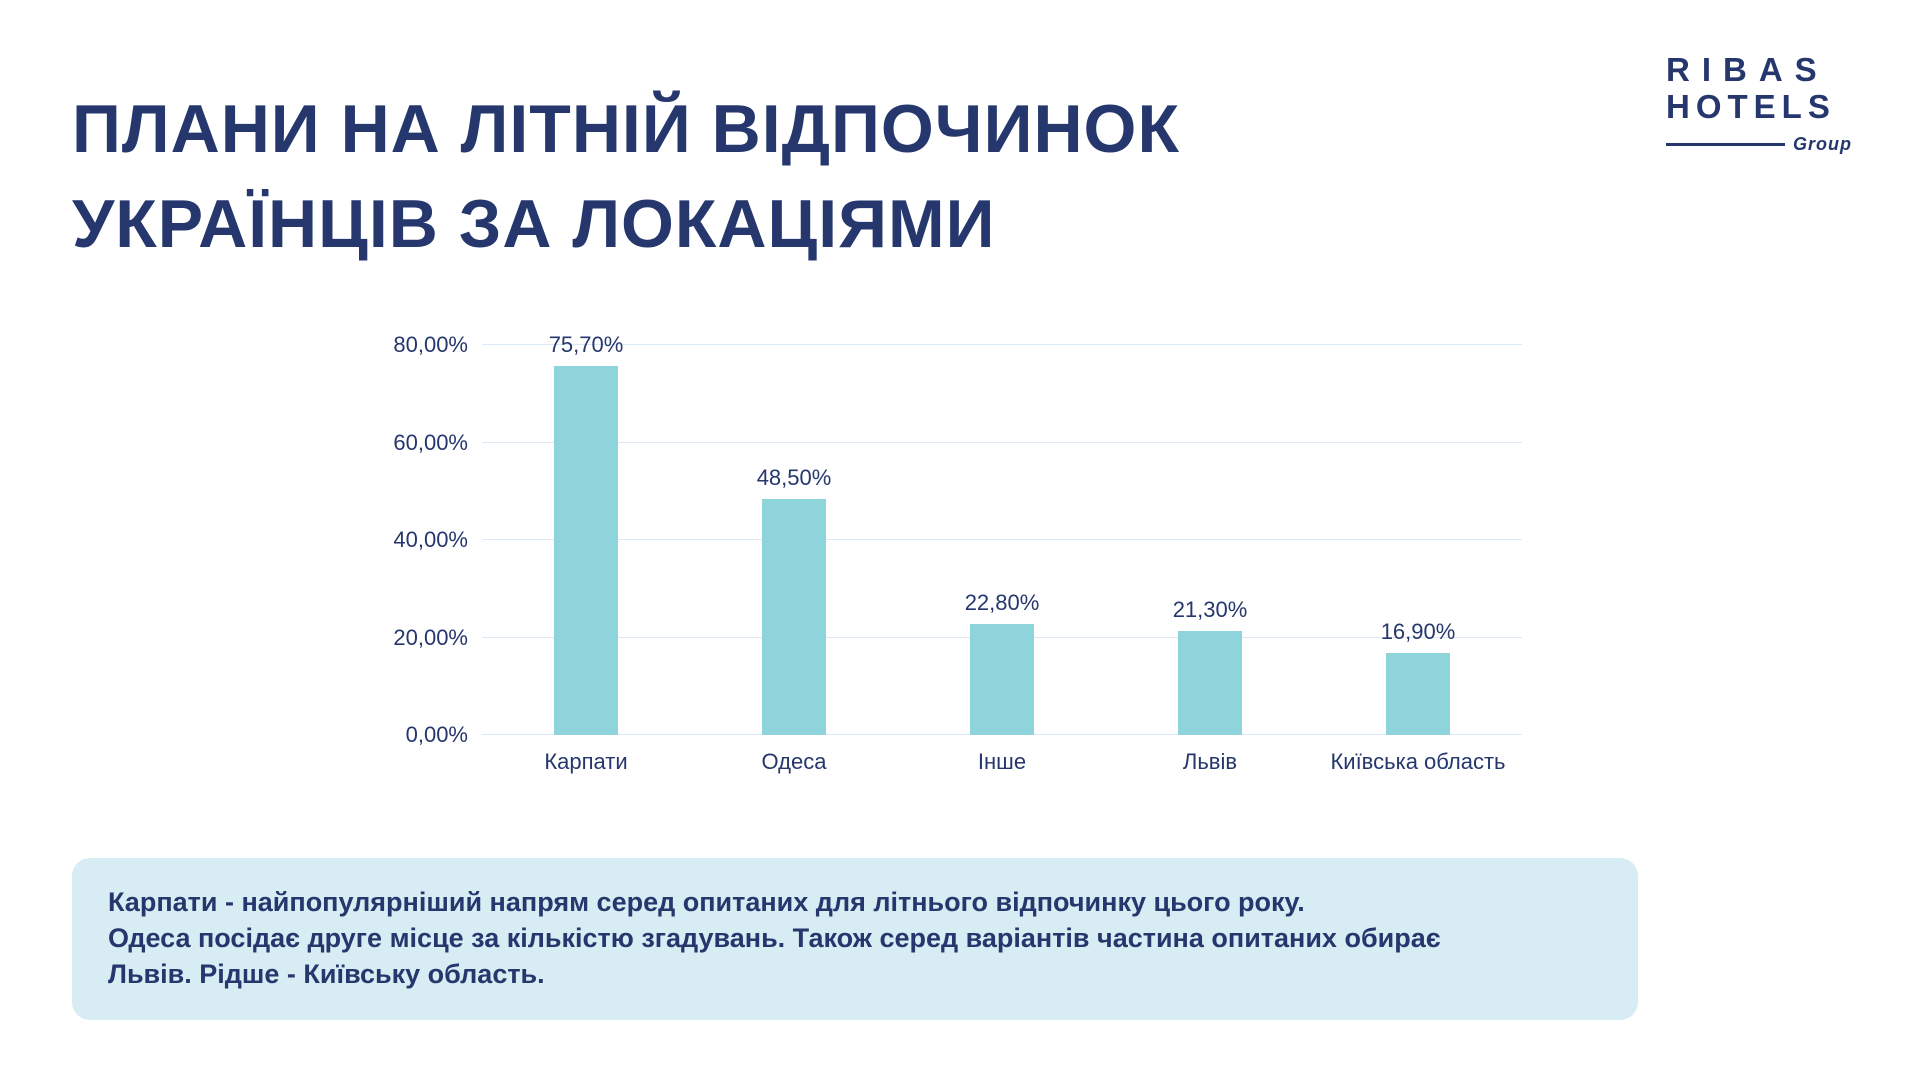  I want to click on bar-group-2: 48,50%, so click(794, 540).